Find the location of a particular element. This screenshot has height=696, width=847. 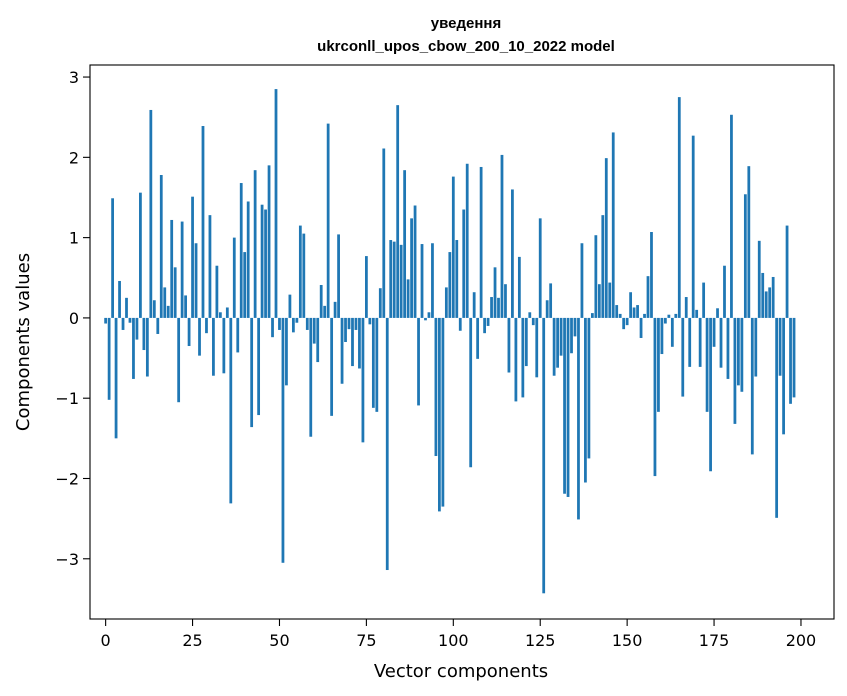

x-tick-label-150: 150 is located at coordinates (627, 640).